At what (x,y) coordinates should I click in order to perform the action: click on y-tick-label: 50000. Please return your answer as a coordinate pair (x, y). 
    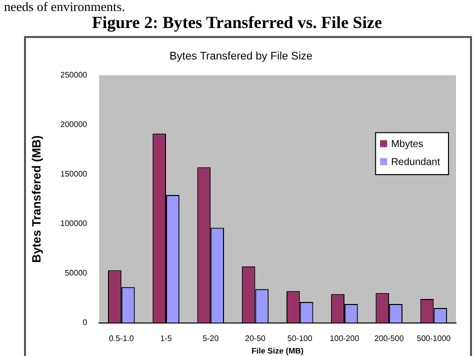
    Looking at the image, I should click on (76, 273).